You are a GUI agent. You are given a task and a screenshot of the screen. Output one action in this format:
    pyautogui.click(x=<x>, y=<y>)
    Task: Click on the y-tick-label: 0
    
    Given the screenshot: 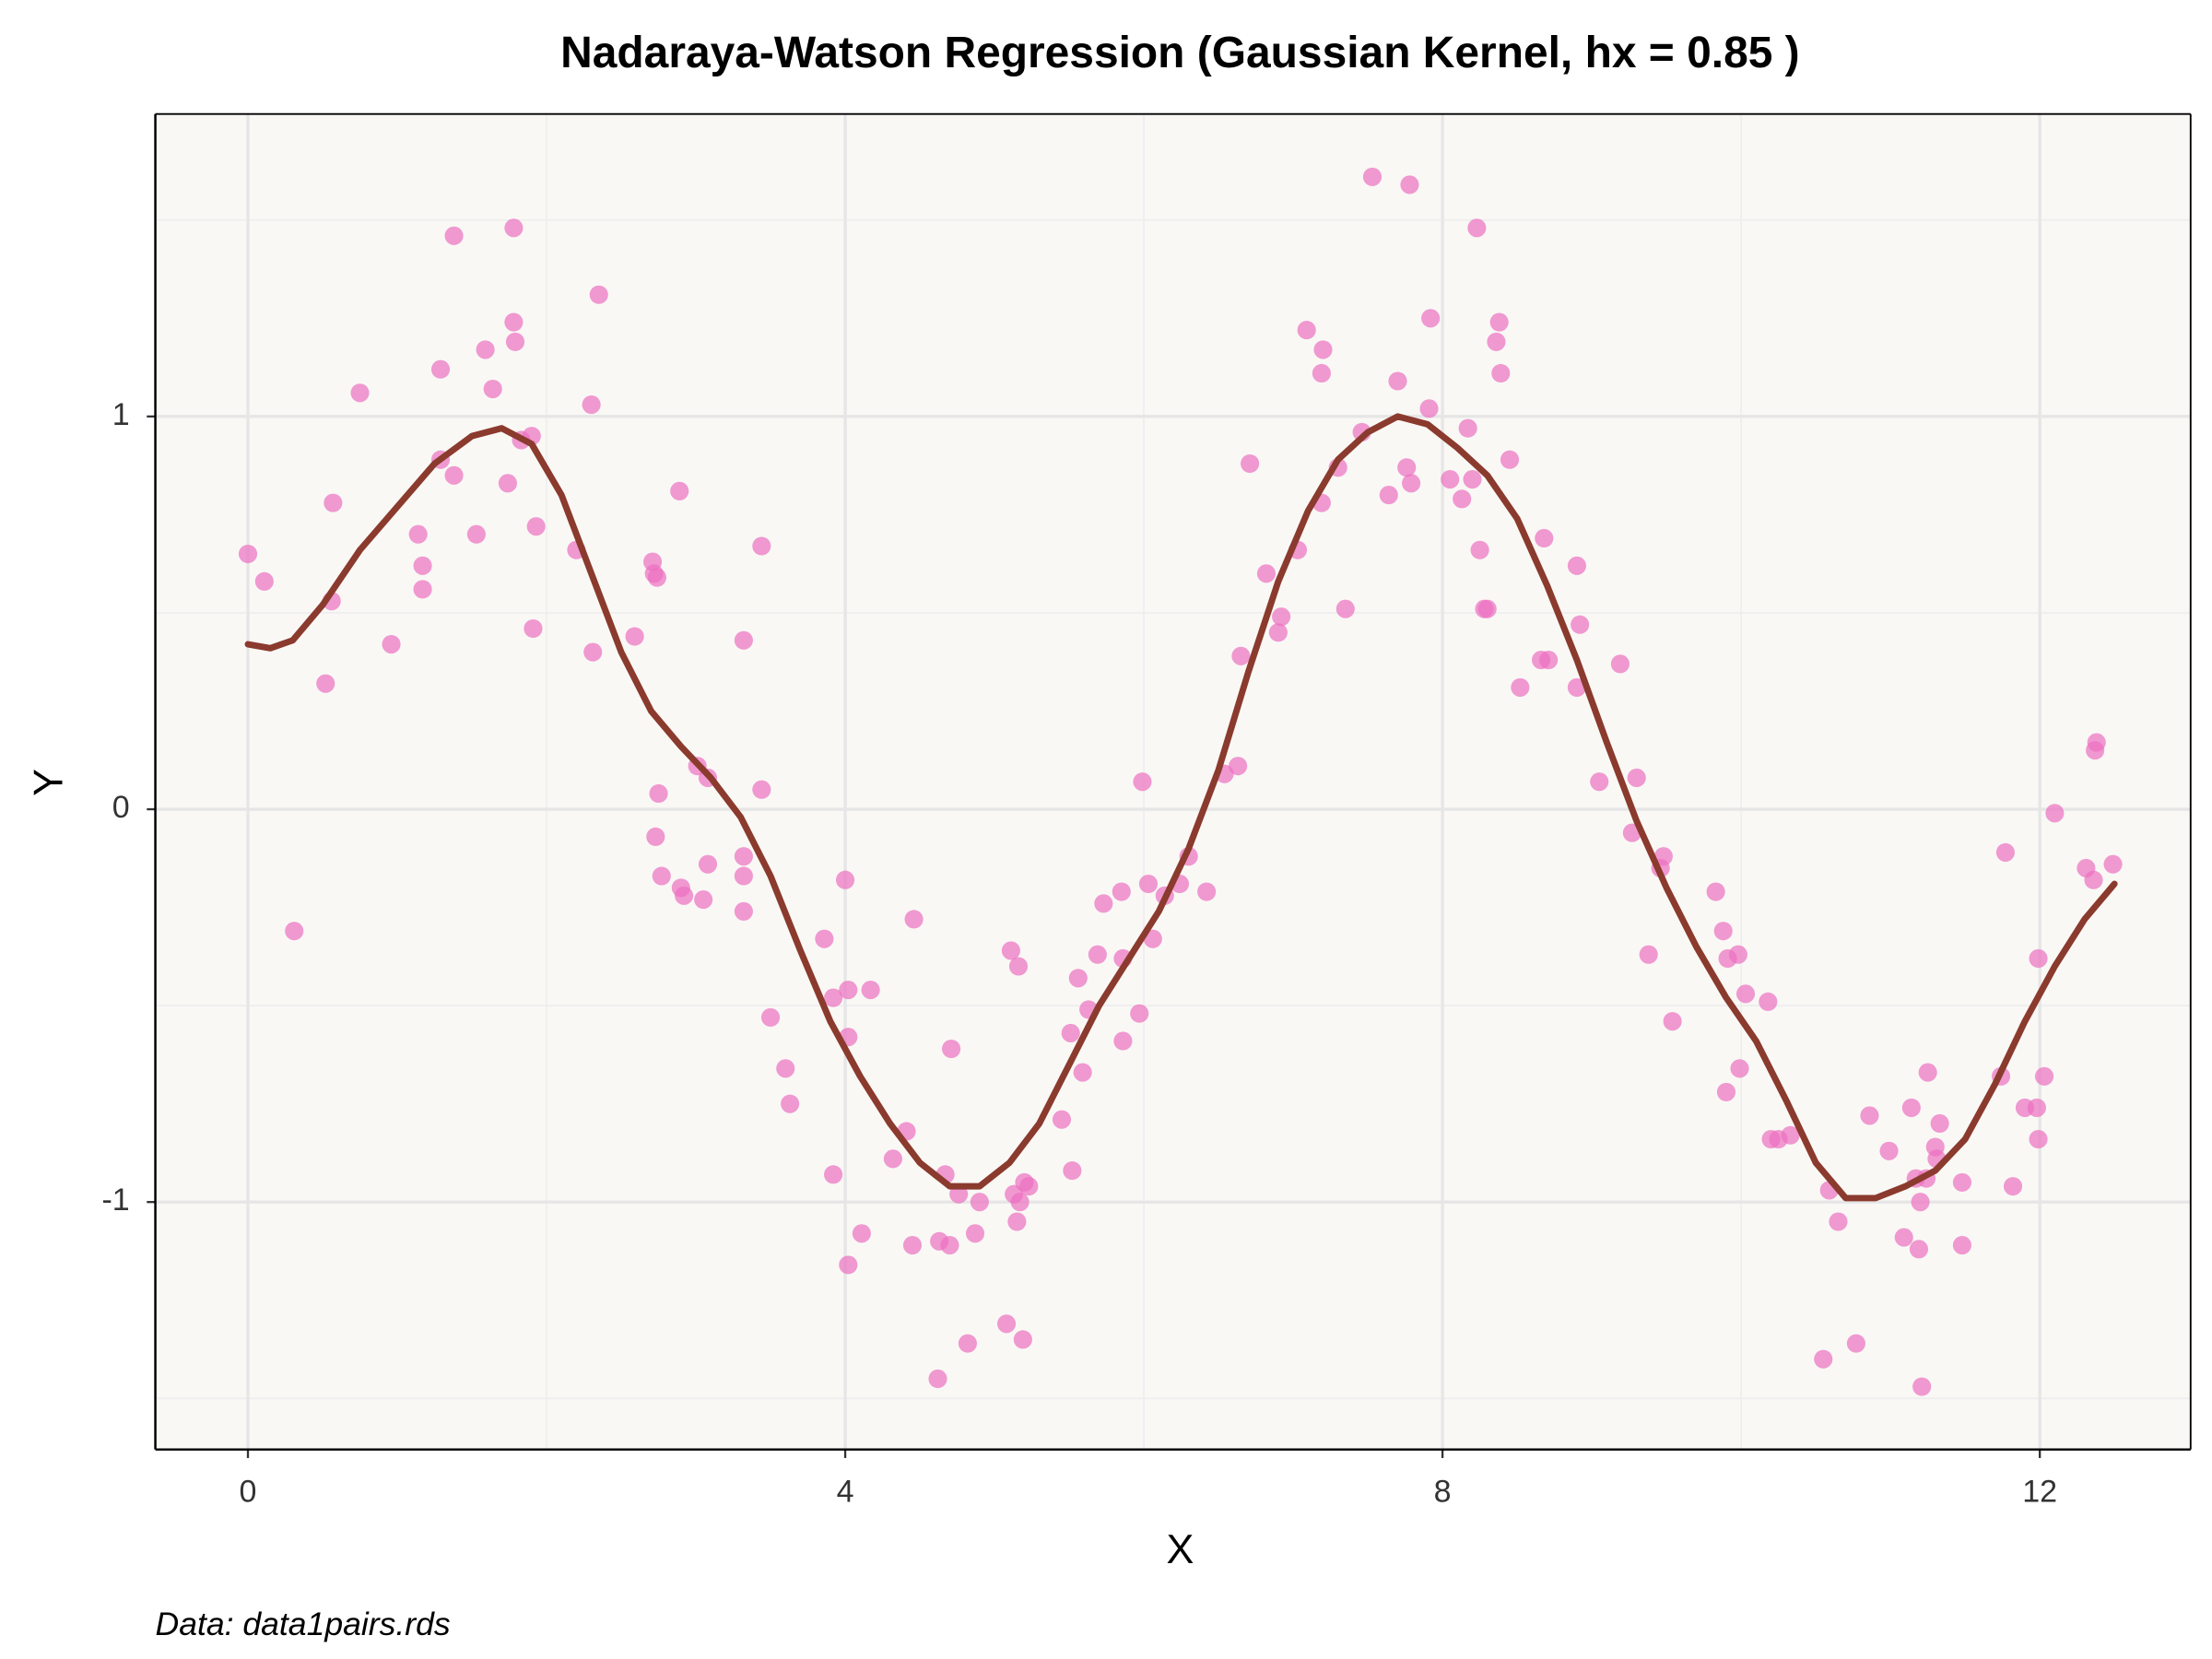 What is the action you would take?
    pyautogui.click(x=121, y=807)
    